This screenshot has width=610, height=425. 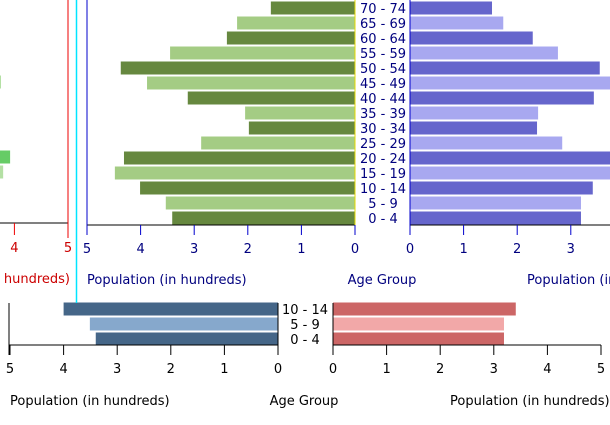 I want to click on right-tick-label: 5, so click(x=601, y=369).